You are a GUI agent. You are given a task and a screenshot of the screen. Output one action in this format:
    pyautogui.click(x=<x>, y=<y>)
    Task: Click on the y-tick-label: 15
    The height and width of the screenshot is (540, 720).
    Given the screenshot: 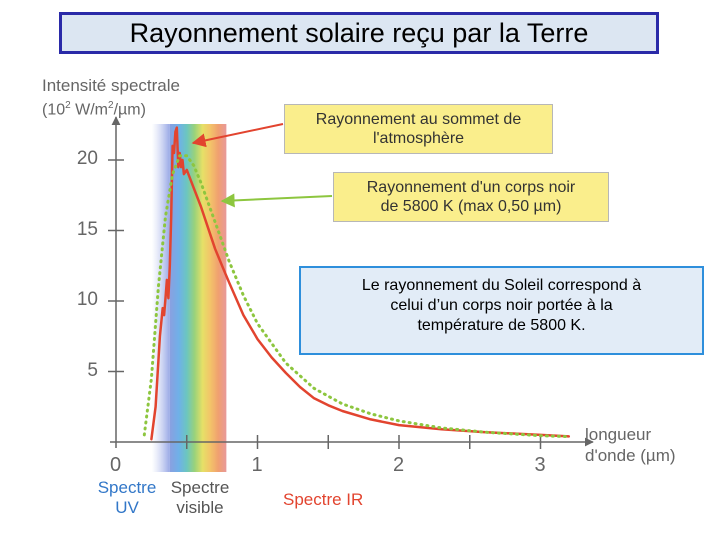 What is the action you would take?
    pyautogui.click(x=87, y=229)
    